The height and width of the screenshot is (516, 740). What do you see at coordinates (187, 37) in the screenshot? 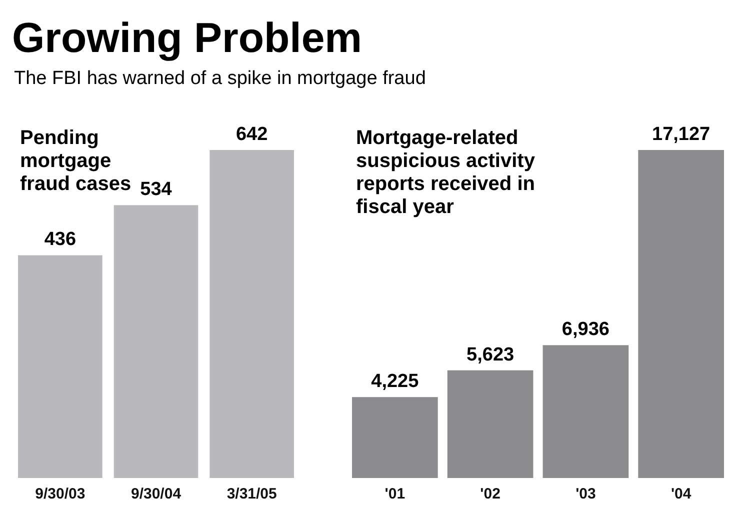
I see `text: Growing Problem` at bounding box center [187, 37].